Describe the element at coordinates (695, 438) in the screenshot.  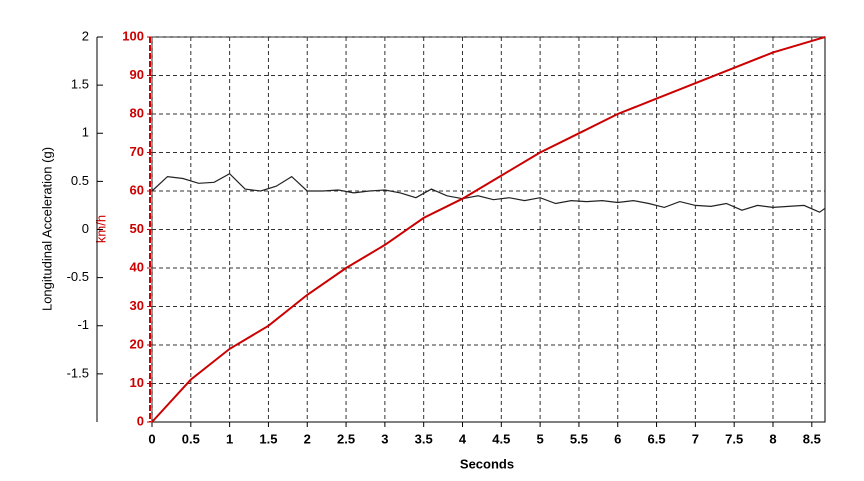
I see `x-tick-label: 7` at that location.